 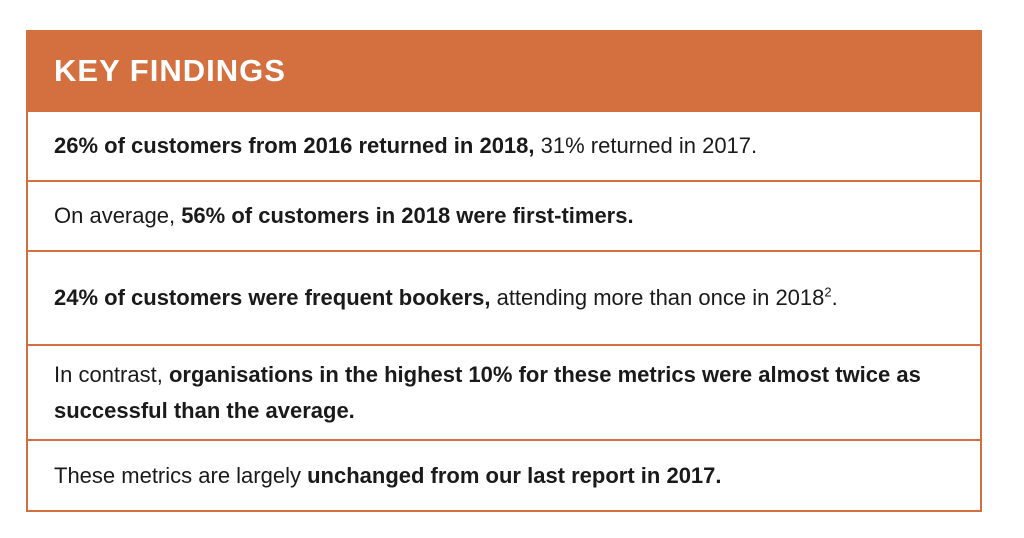 What do you see at coordinates (834, 297) in the screenshot?
I see `finding-end-punctuation: .` at bounding box center [834, 297].